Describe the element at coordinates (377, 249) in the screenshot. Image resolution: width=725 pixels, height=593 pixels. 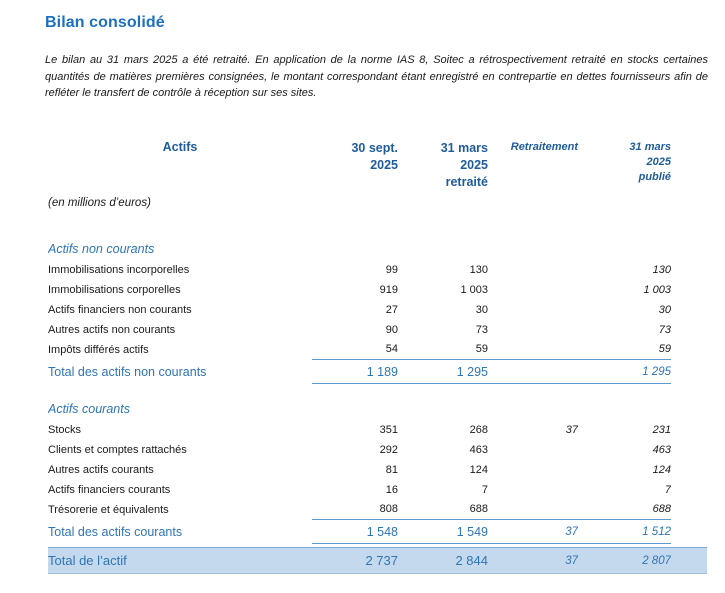
I see `section-header-non-courants: Actifs non courants` at that location.